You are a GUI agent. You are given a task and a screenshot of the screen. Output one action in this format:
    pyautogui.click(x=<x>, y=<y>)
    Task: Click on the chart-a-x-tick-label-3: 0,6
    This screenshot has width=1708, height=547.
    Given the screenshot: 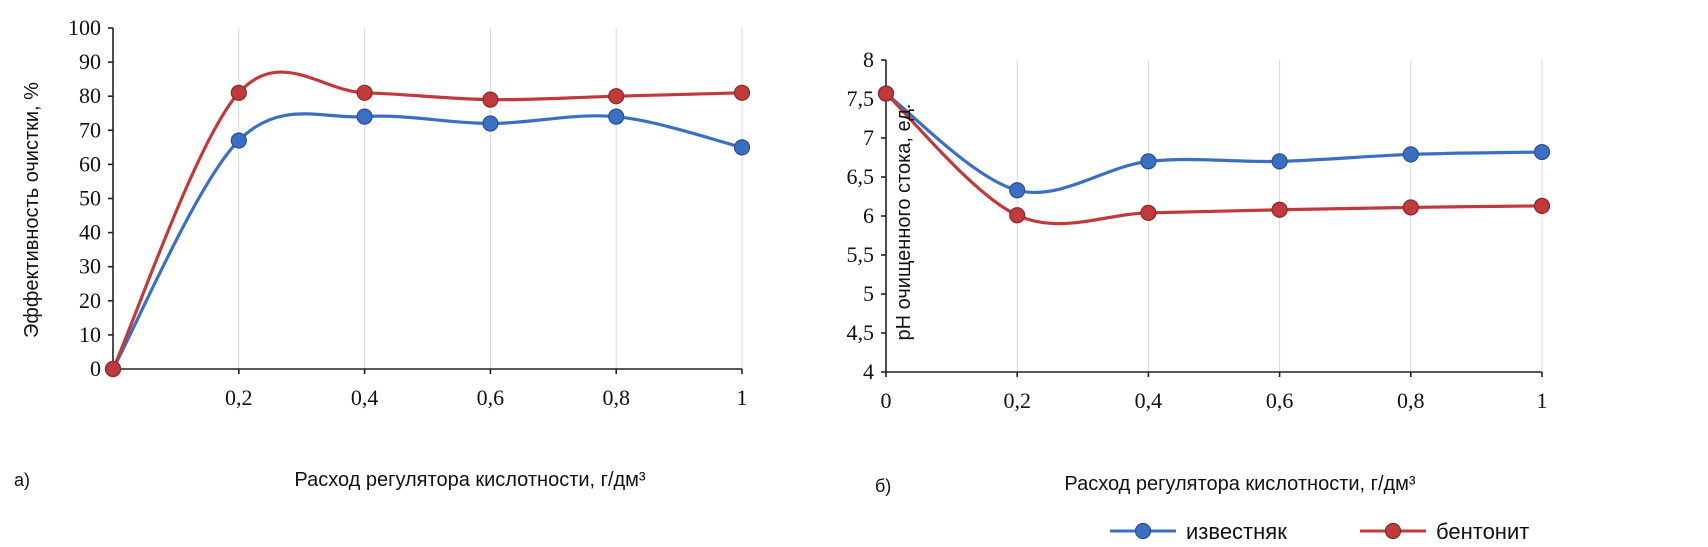 What is the action you would take?
    pyautogui.click(x=491, y=397)
    